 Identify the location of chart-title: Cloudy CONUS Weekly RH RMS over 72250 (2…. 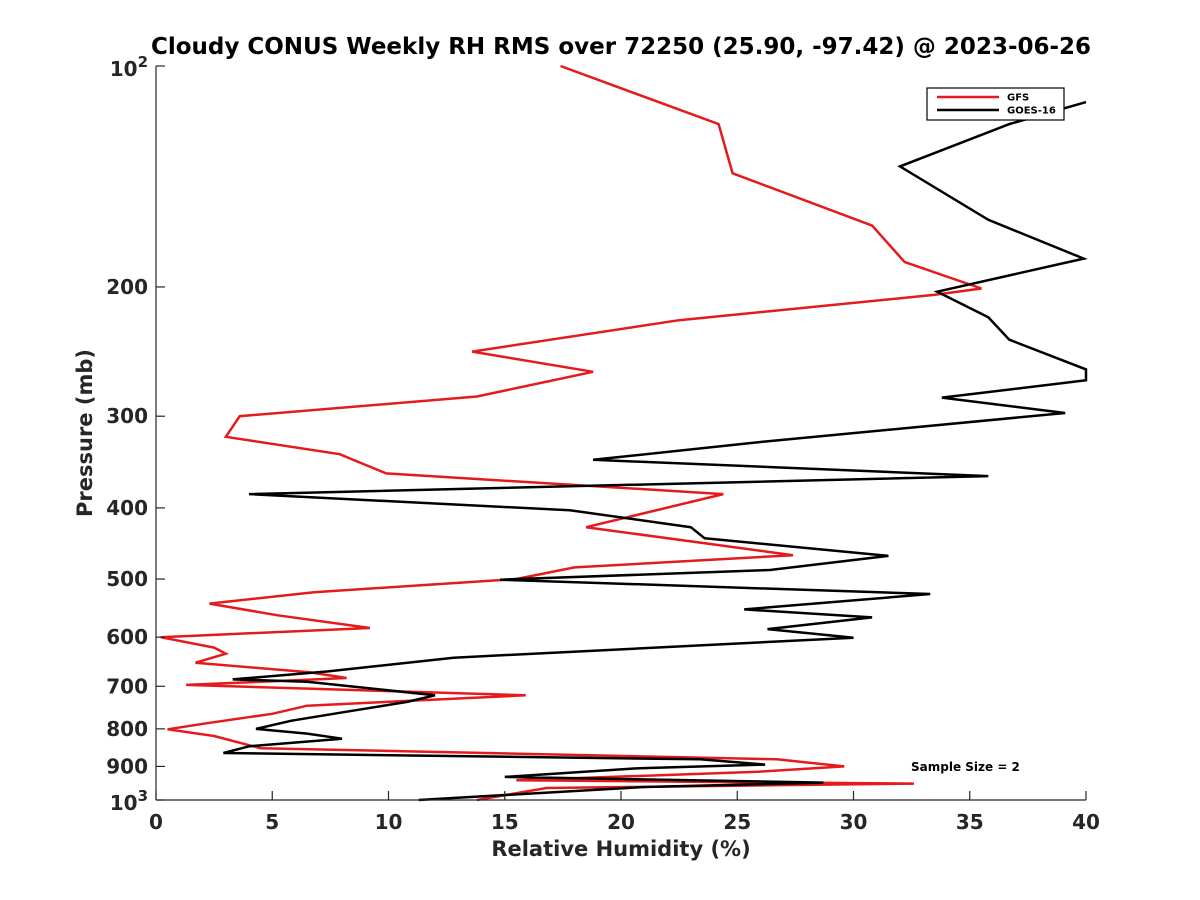
(621, 47).